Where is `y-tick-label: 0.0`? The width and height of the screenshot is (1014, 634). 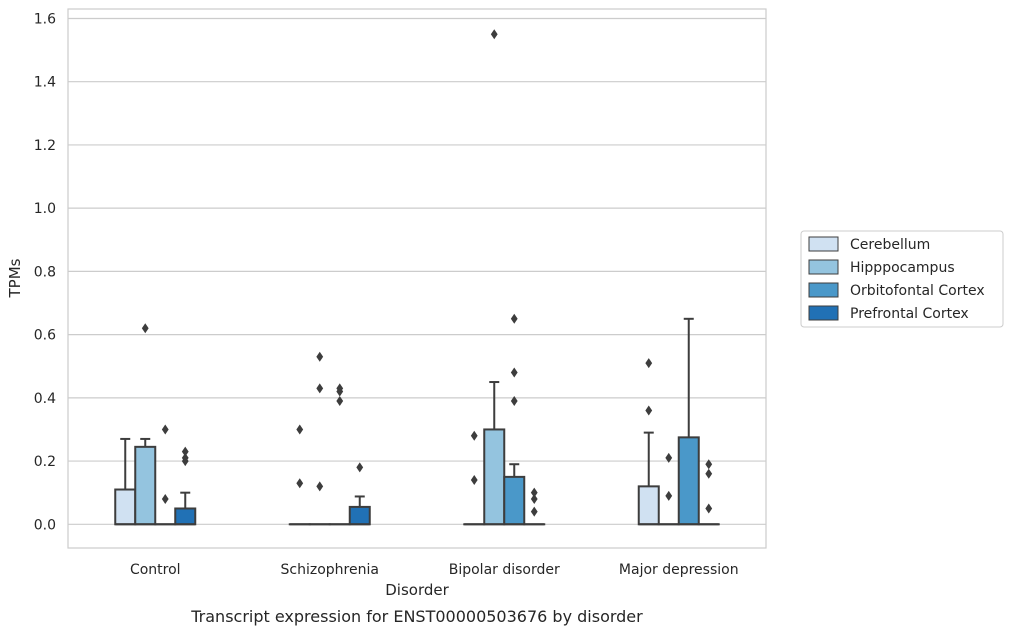 y-tick-label: 0.0 is located at coordinates (45, 525).